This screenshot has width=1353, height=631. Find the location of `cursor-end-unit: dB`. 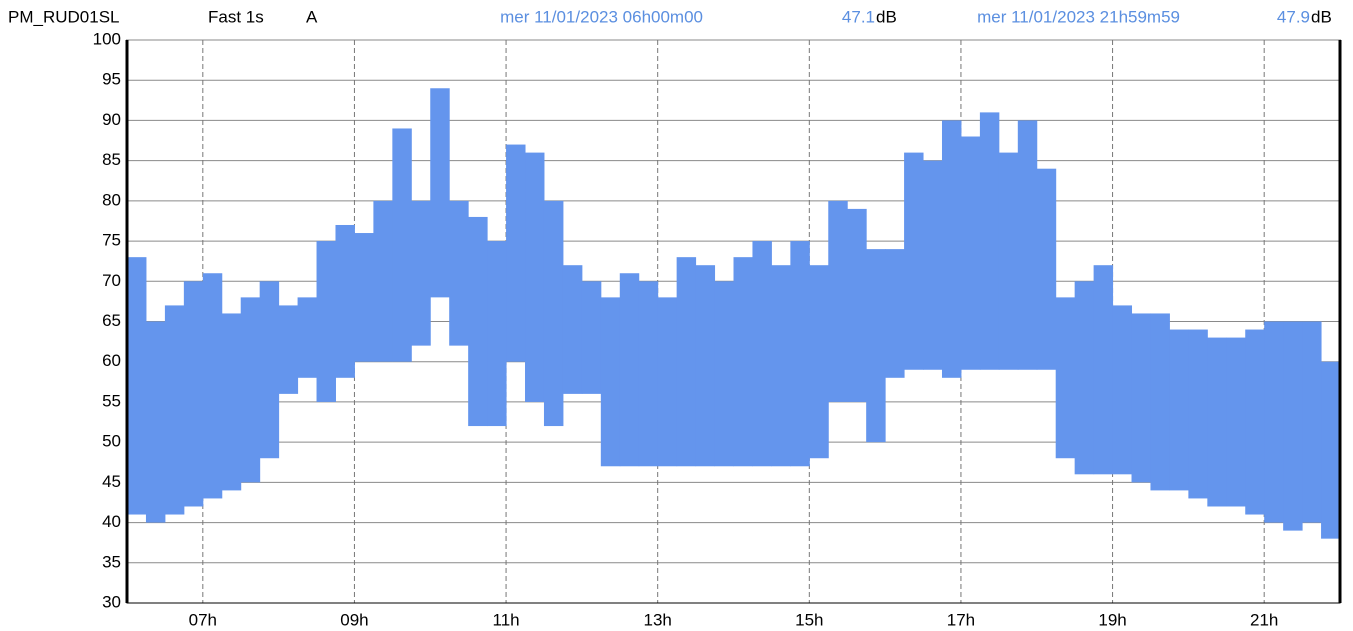

cursor-end-unit: dB is located at coordinates (1321, 16).